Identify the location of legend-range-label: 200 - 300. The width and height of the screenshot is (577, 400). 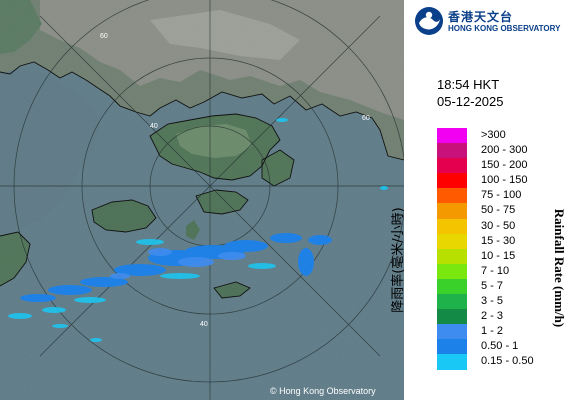
(504, 150).